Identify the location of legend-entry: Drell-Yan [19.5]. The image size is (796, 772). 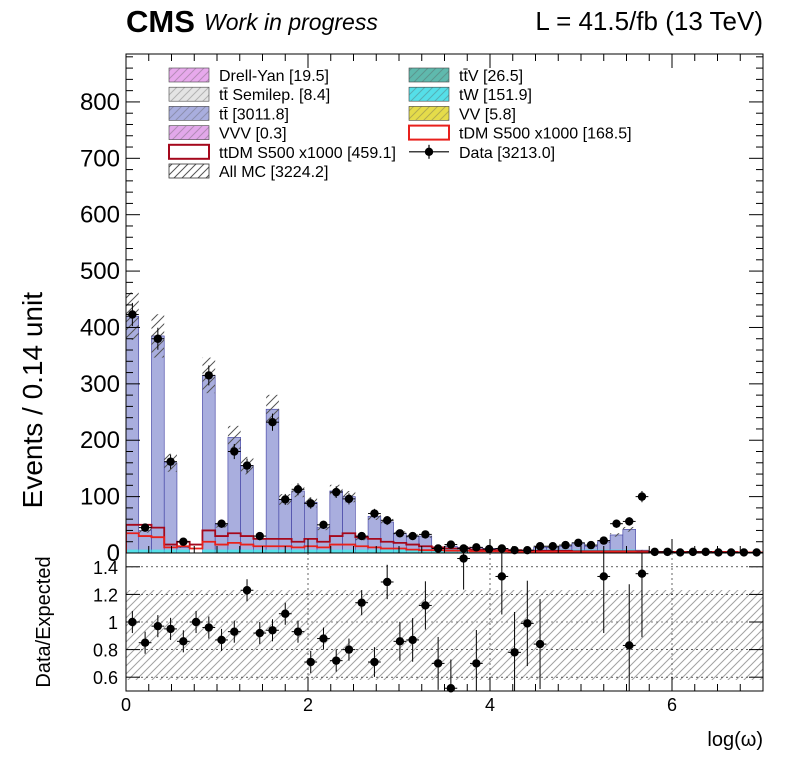
(248, 76).